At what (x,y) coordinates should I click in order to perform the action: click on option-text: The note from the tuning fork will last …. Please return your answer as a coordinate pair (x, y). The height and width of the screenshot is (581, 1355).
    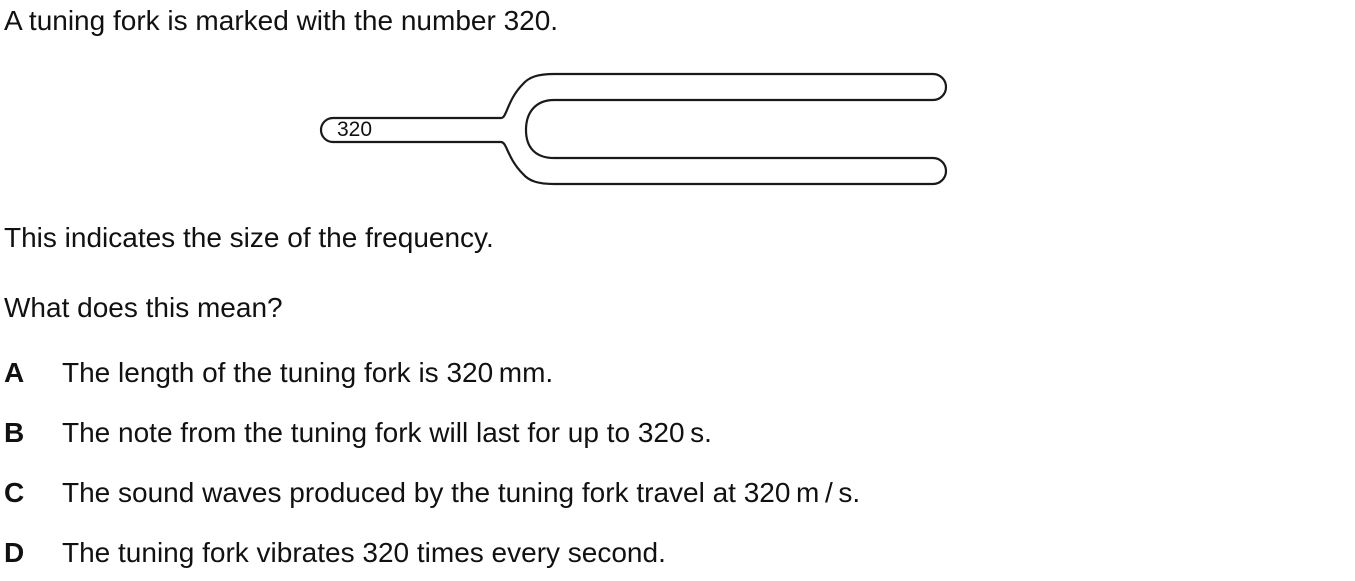
    Looking at the image, I should click on (387, 432).